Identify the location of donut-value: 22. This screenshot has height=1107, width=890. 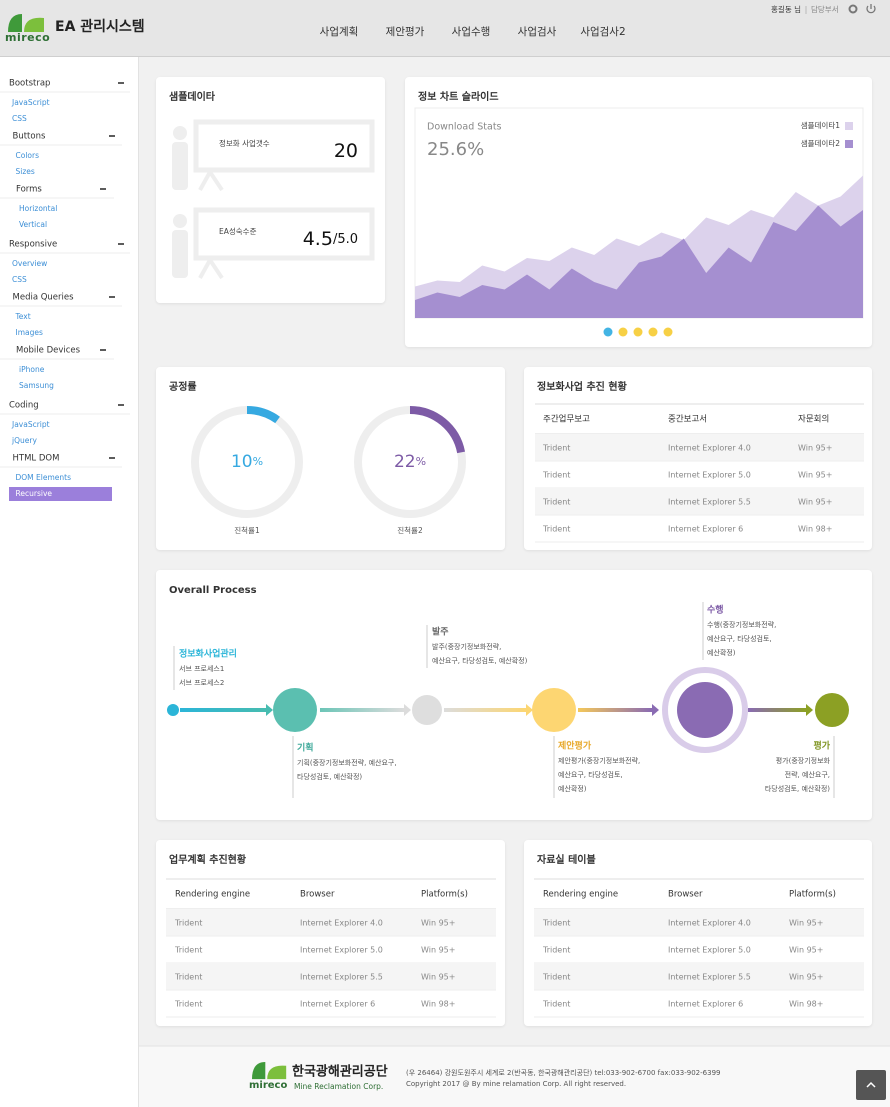
(405, 462).